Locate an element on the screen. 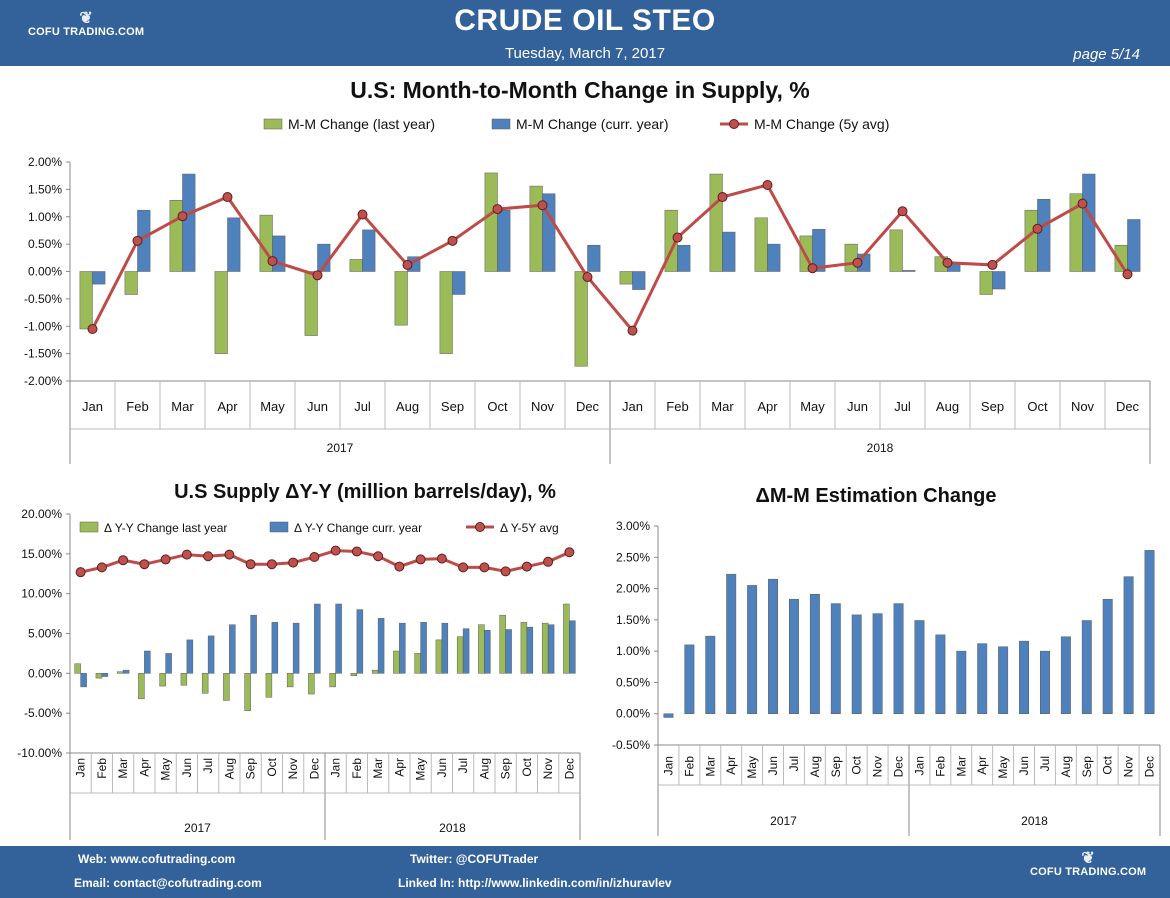 This screenshot has width=1170, height=898. y-tick-label: -1.00% is located at coordinates (43, 326).